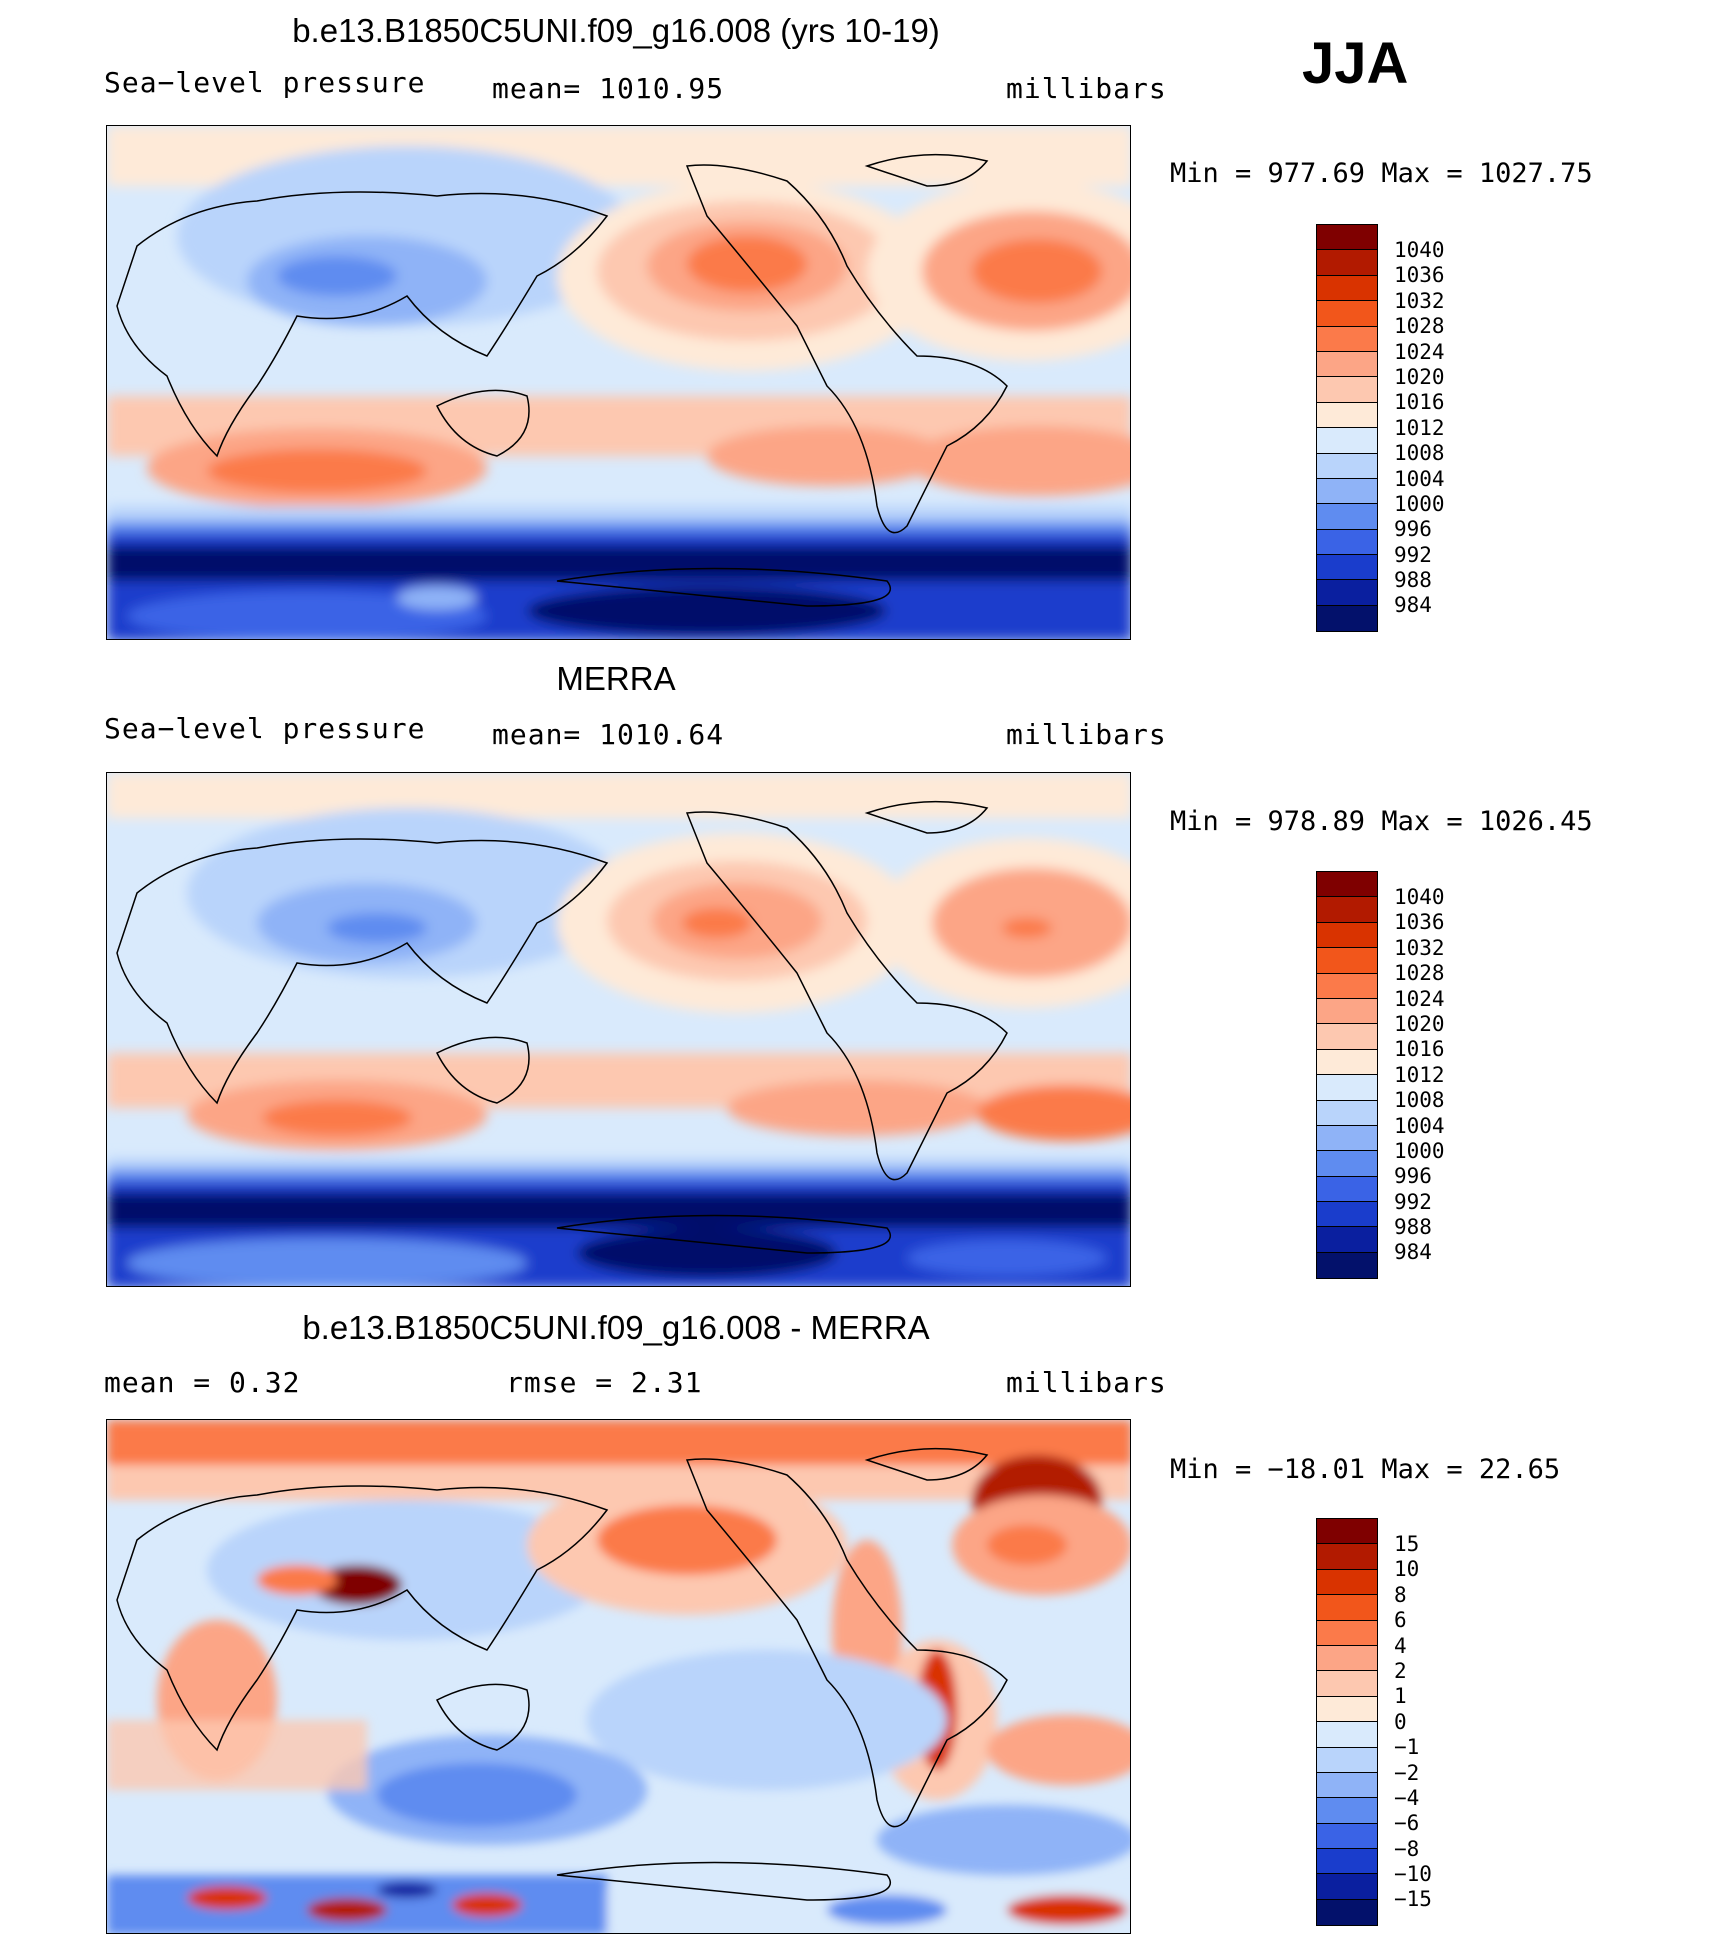  What do you see at coordinates (608, 88) in the screenshot?
I see `panel-mean-model: mean= 1010.95` at bounding box center [608, 88].